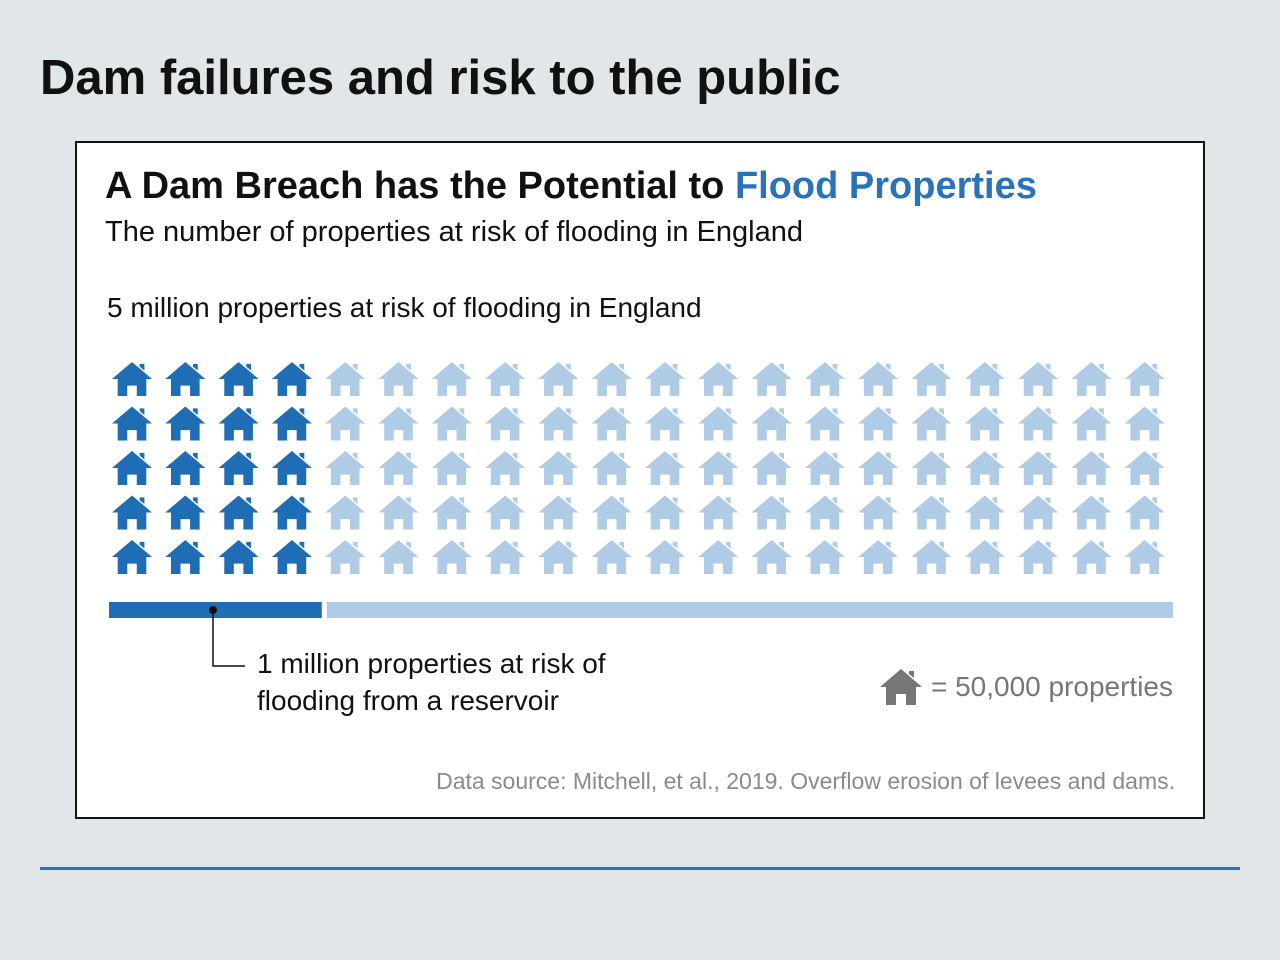  I want to click on legend-label: = 50,000 properties, so click(1051, 686).